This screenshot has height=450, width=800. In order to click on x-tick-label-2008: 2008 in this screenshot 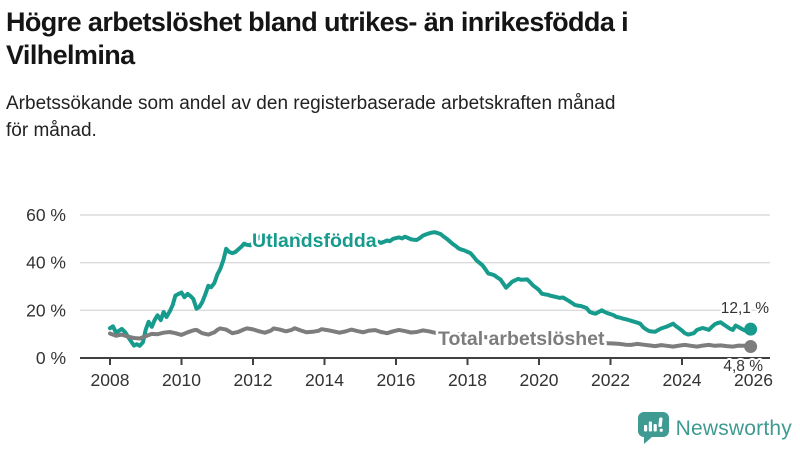, I will do `click(110, 380)`.